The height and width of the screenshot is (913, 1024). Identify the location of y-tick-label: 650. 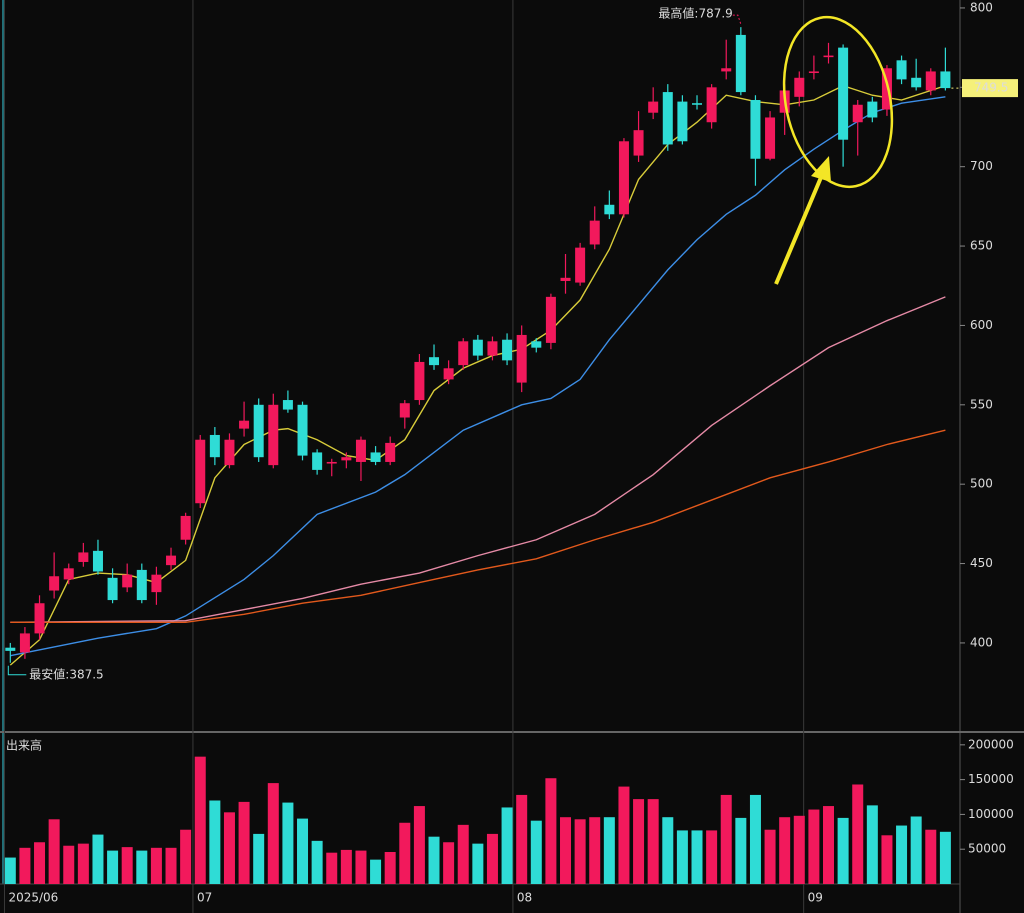
(981, 246).